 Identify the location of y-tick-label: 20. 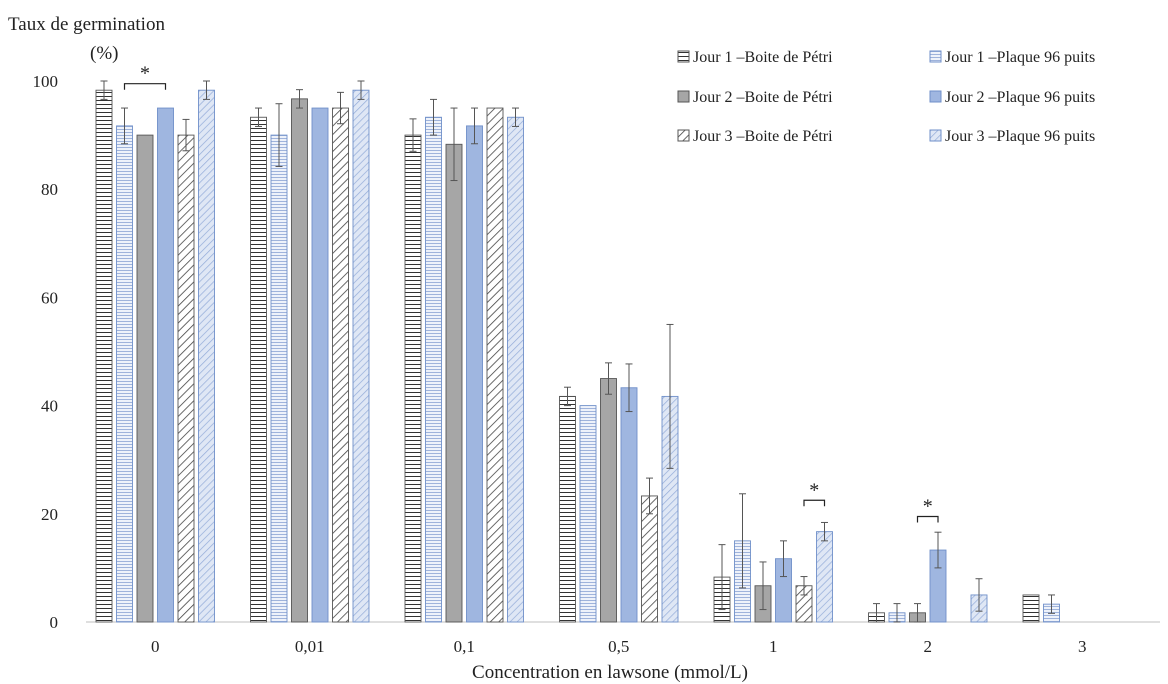
(49, 514).